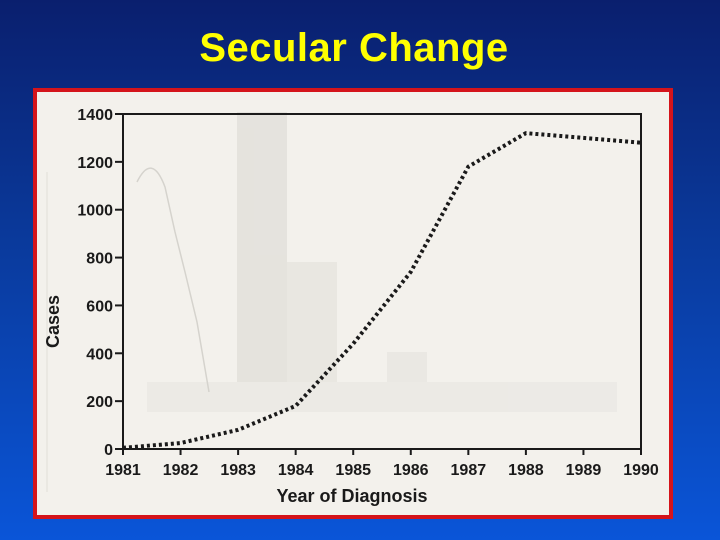 Image resolution: width=720 pixels, height=540 pixels. Describe the element at coordinates (99, 259) in the screenshot. I see `y-tick-label: 800` at that location.